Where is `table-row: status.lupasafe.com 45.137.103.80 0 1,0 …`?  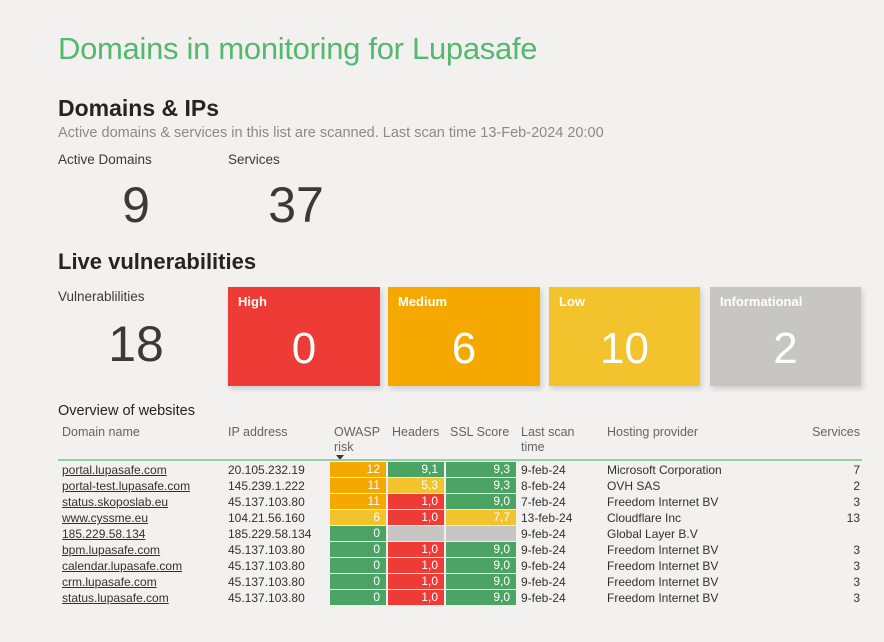 table-row: status.lupasafe.com 45.137.103.80 0 1,0 … is located at coordinates (442, 598).